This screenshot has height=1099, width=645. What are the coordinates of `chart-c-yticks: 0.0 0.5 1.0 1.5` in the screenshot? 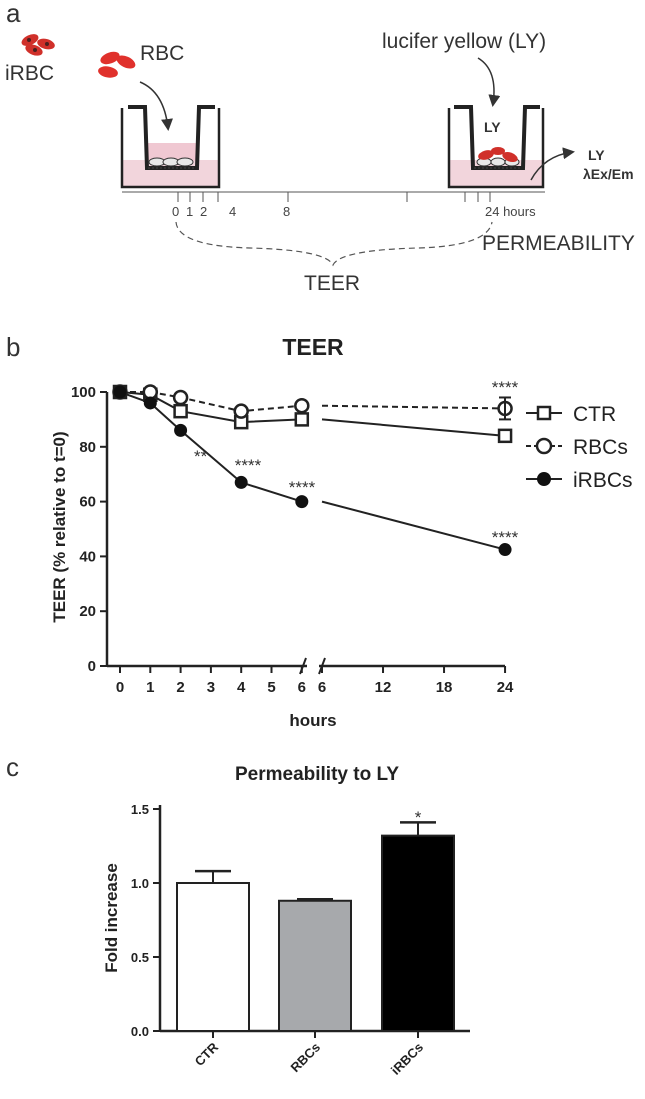 It's located at (145, 920).